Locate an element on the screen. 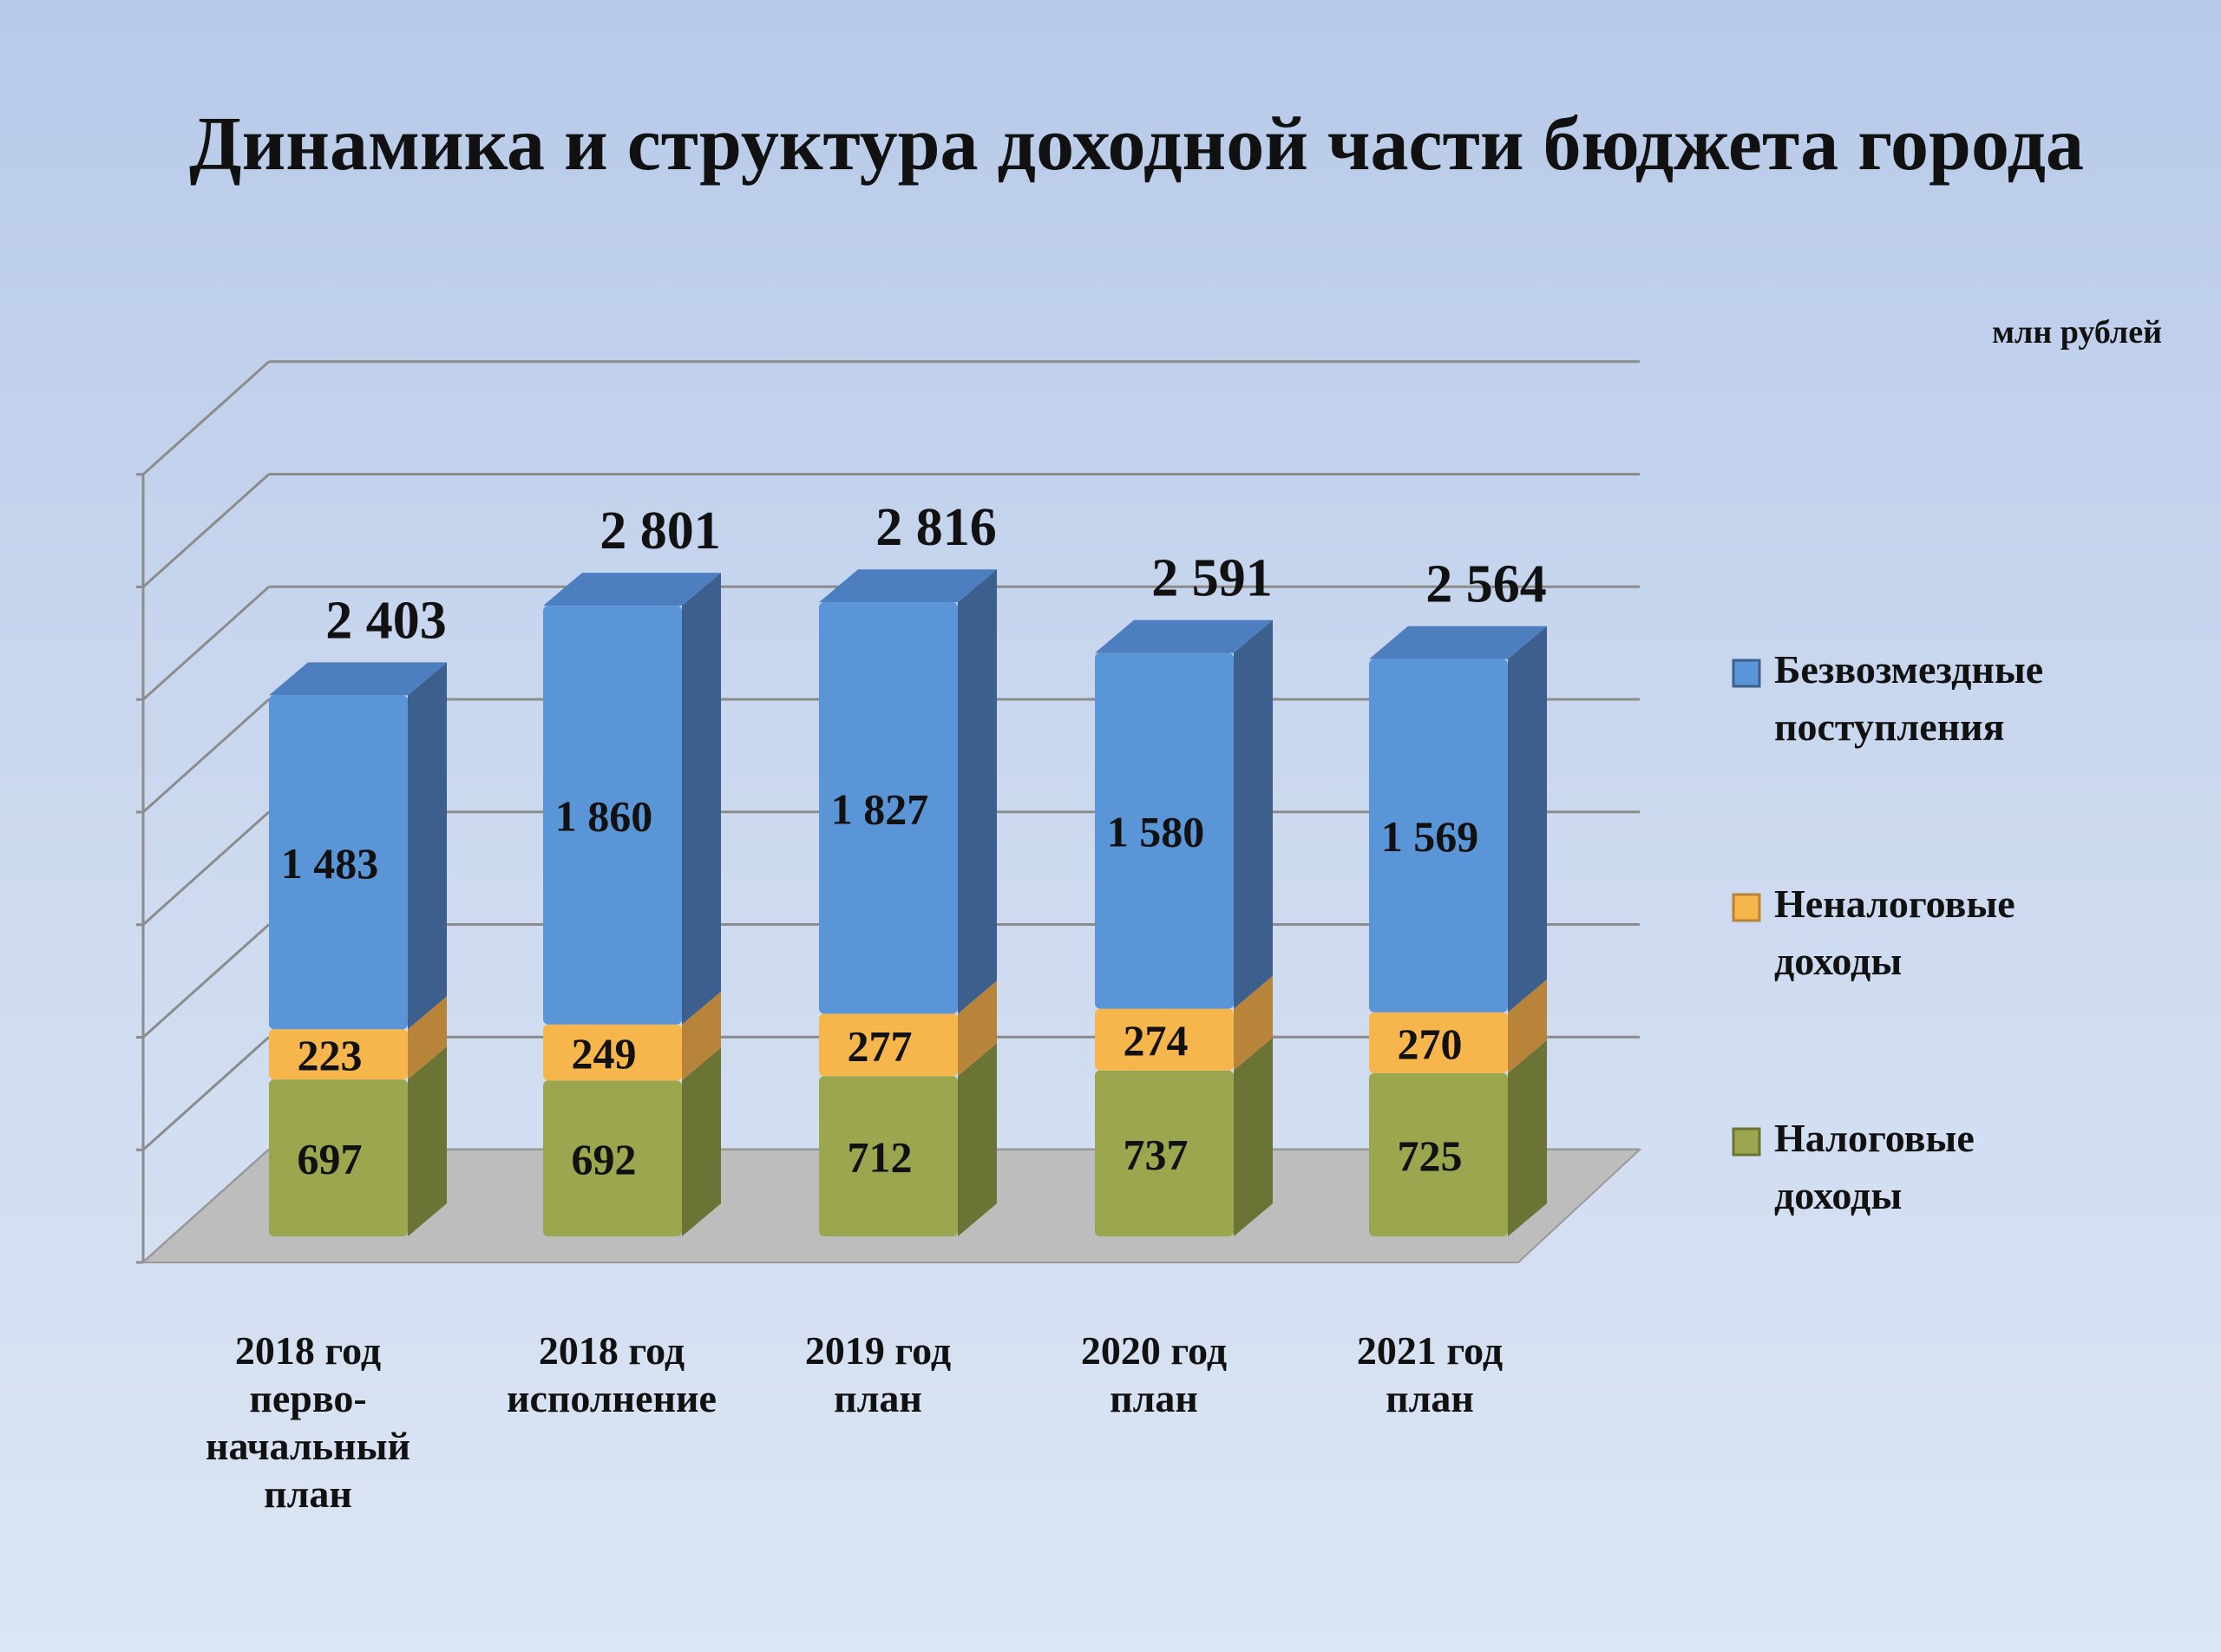  category-label: 2021 год is located at coordinates (1430, 1351).